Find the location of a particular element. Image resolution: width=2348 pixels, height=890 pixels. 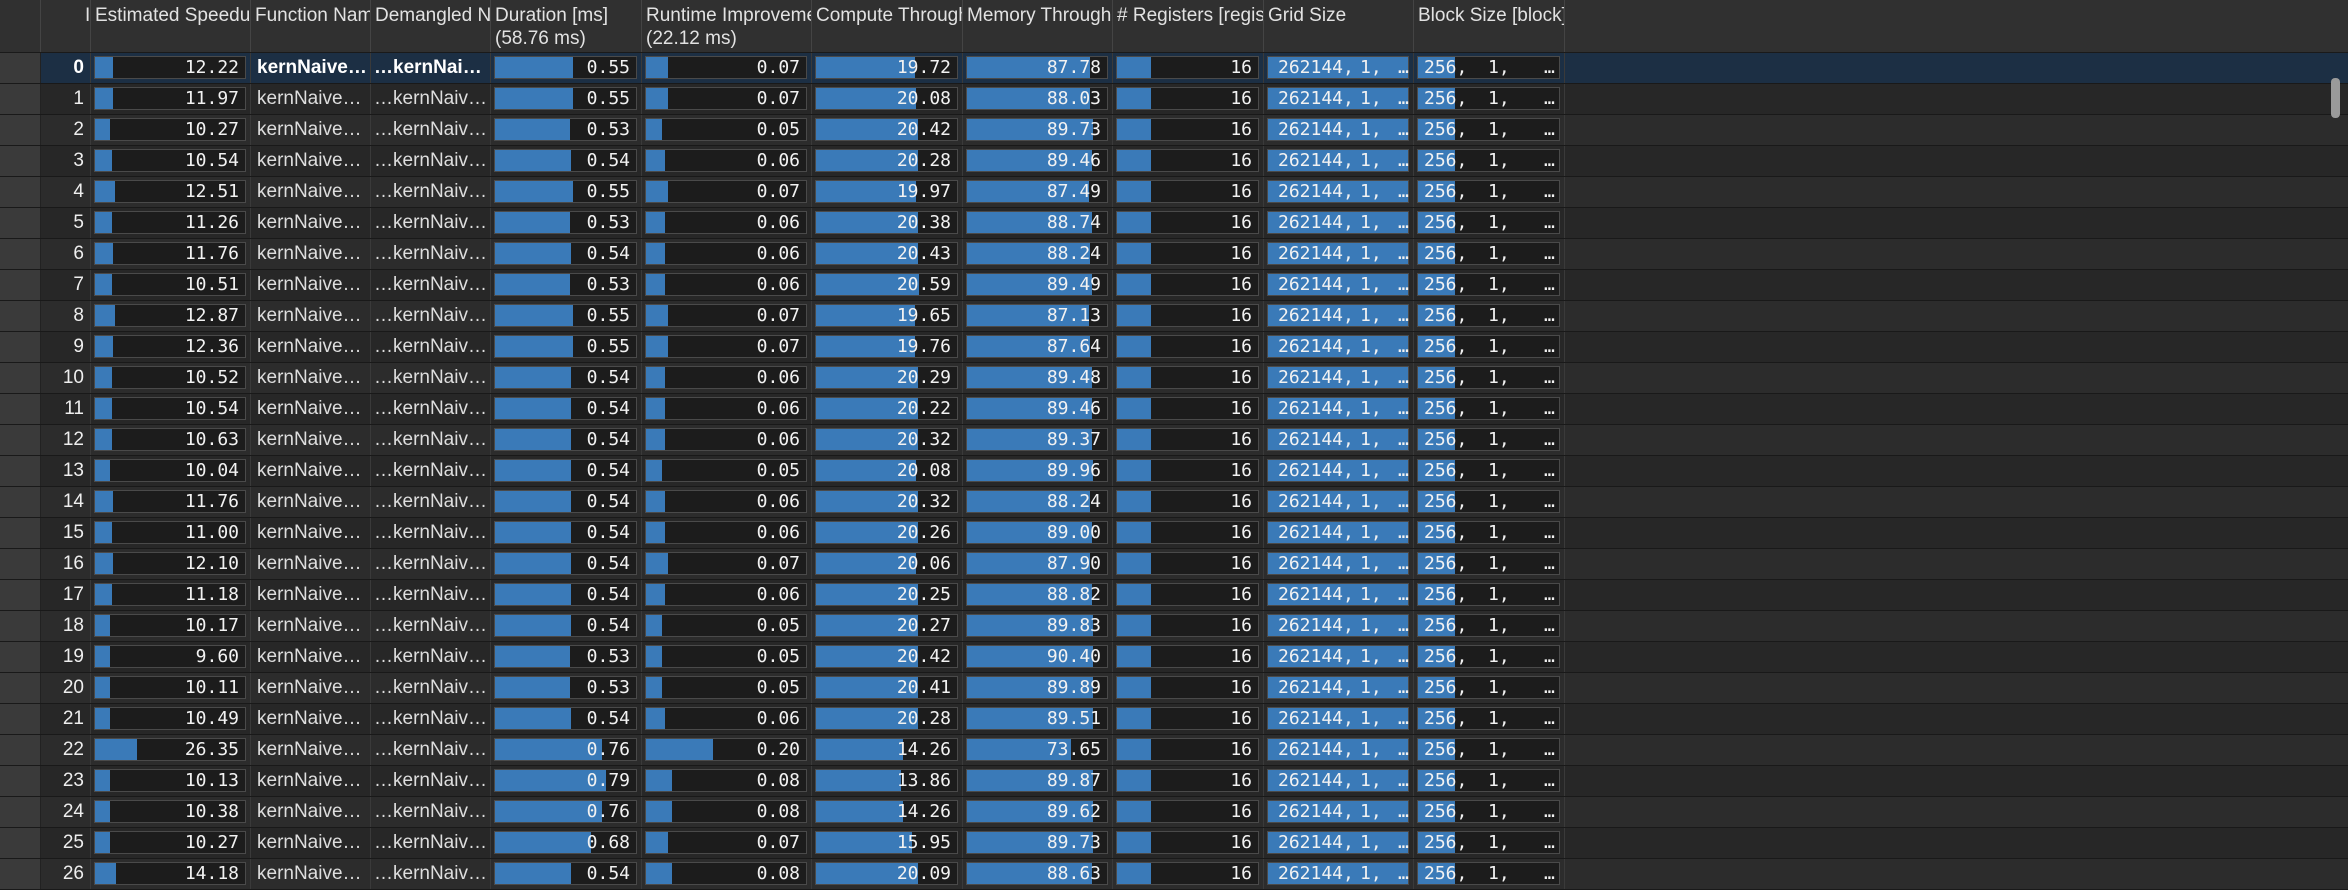

bar-track: 0.54 is located at coordinates (565, 377).